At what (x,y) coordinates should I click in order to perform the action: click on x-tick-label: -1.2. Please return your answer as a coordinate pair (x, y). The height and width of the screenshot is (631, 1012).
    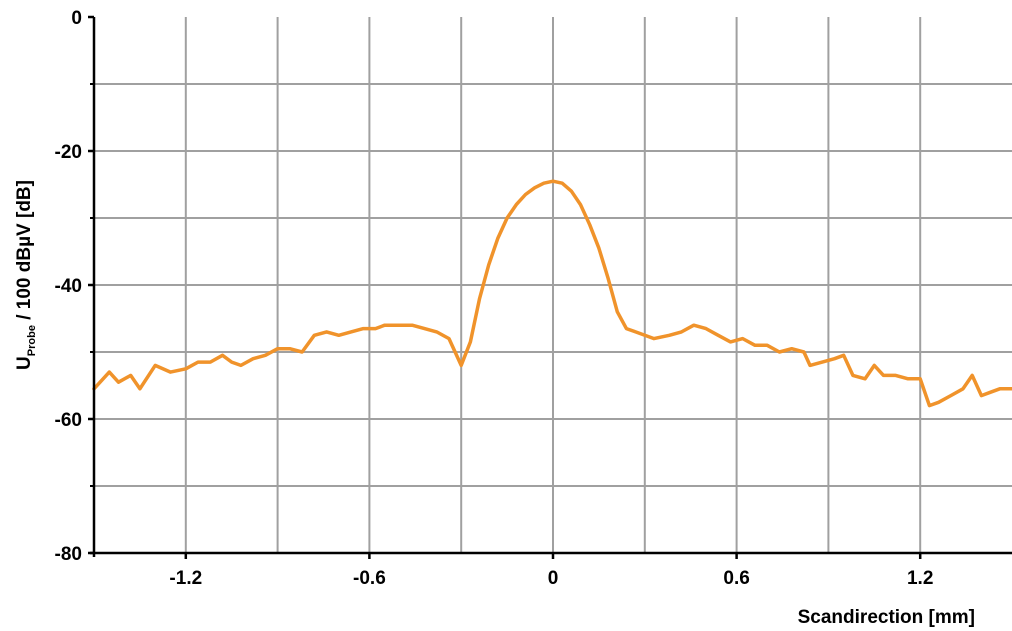
    Looking at the image, I should click on (185, 578).